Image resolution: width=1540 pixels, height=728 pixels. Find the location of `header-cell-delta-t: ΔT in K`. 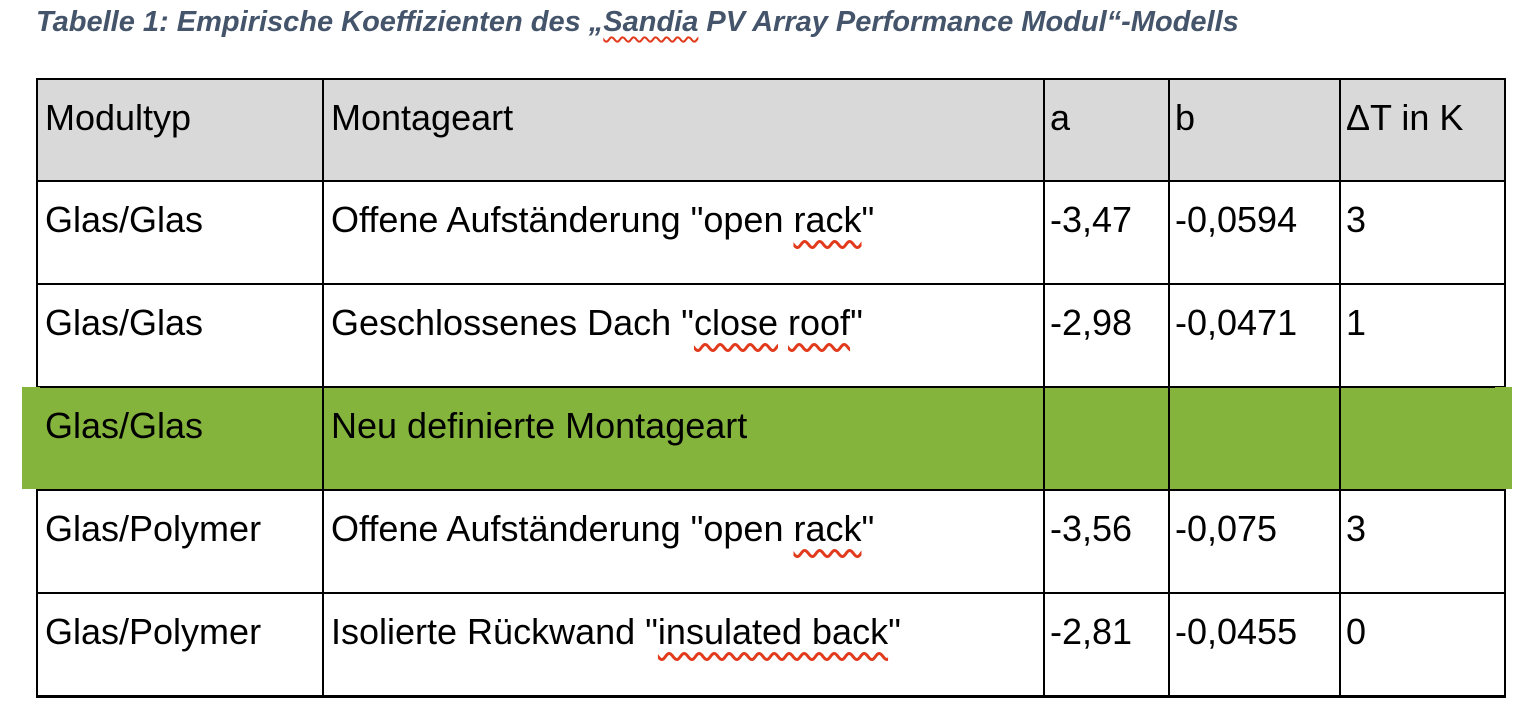

header-cell-delta-t: ΔT in K is located at coordinates (1422, 130).